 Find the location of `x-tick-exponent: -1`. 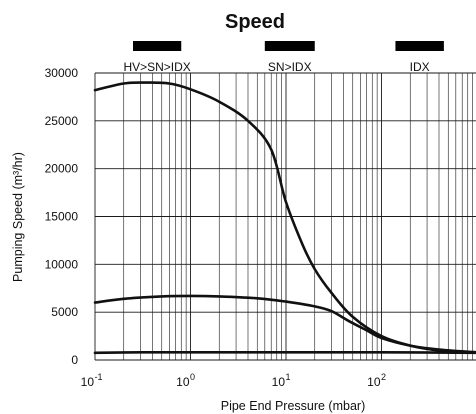

x-tick-exponent: -1 is located at coordinates (99, 377).